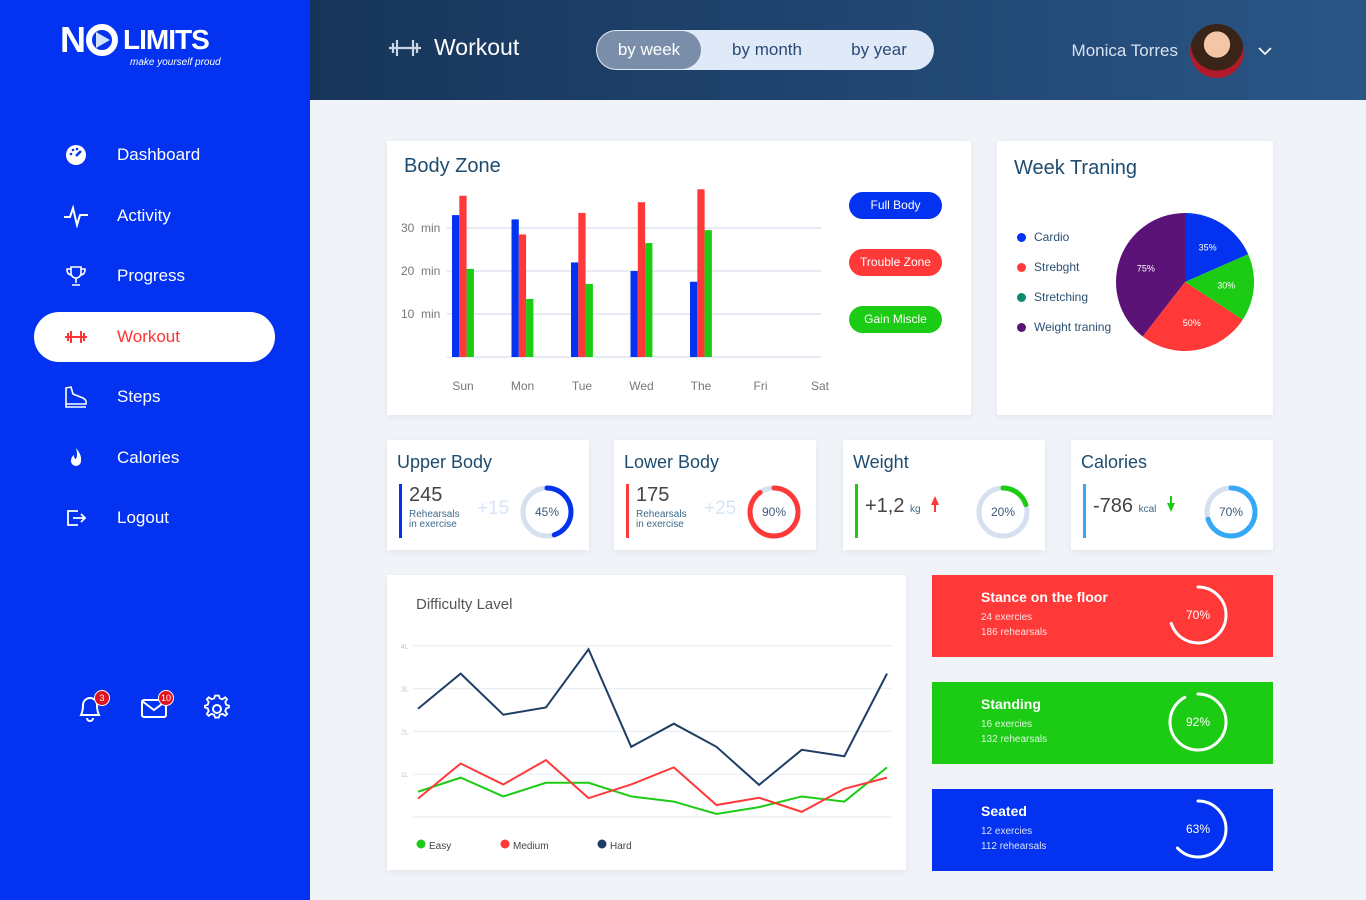 The height and width of the screenshot is (900, 1366). Describe the element at coordinates (166, 39) in the screenshot. I see `logo-limits: LIMITS` at that location.